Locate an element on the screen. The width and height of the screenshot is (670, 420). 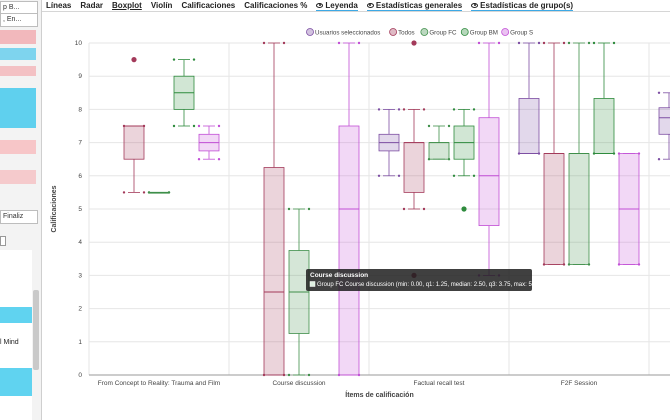
general-stats-link: Estadísticas generales is located at coordinates (414, 5).